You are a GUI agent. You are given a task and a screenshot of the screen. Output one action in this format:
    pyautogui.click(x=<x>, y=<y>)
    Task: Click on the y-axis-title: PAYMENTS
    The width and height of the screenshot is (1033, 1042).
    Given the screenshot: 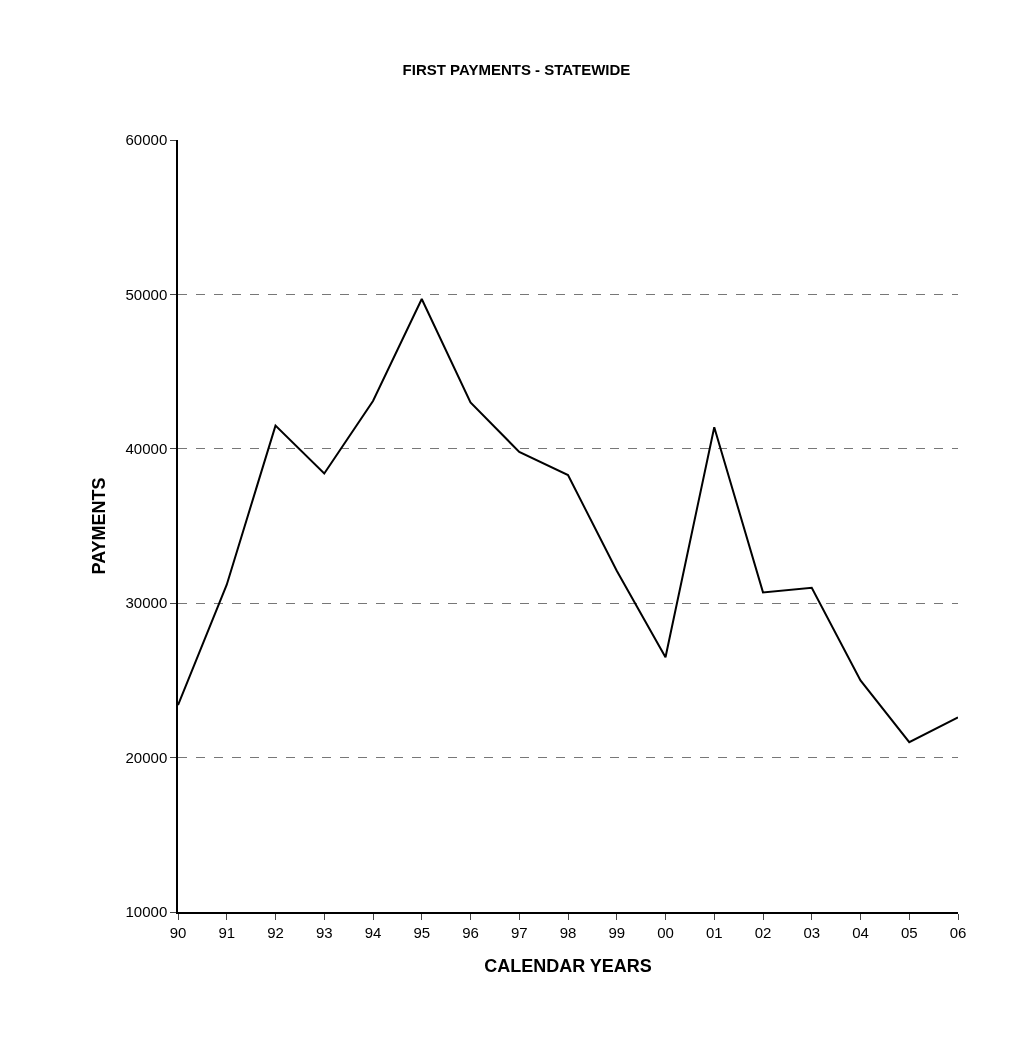 What is the action you would take?
    pyautogui.click(x=99, y=526)
    